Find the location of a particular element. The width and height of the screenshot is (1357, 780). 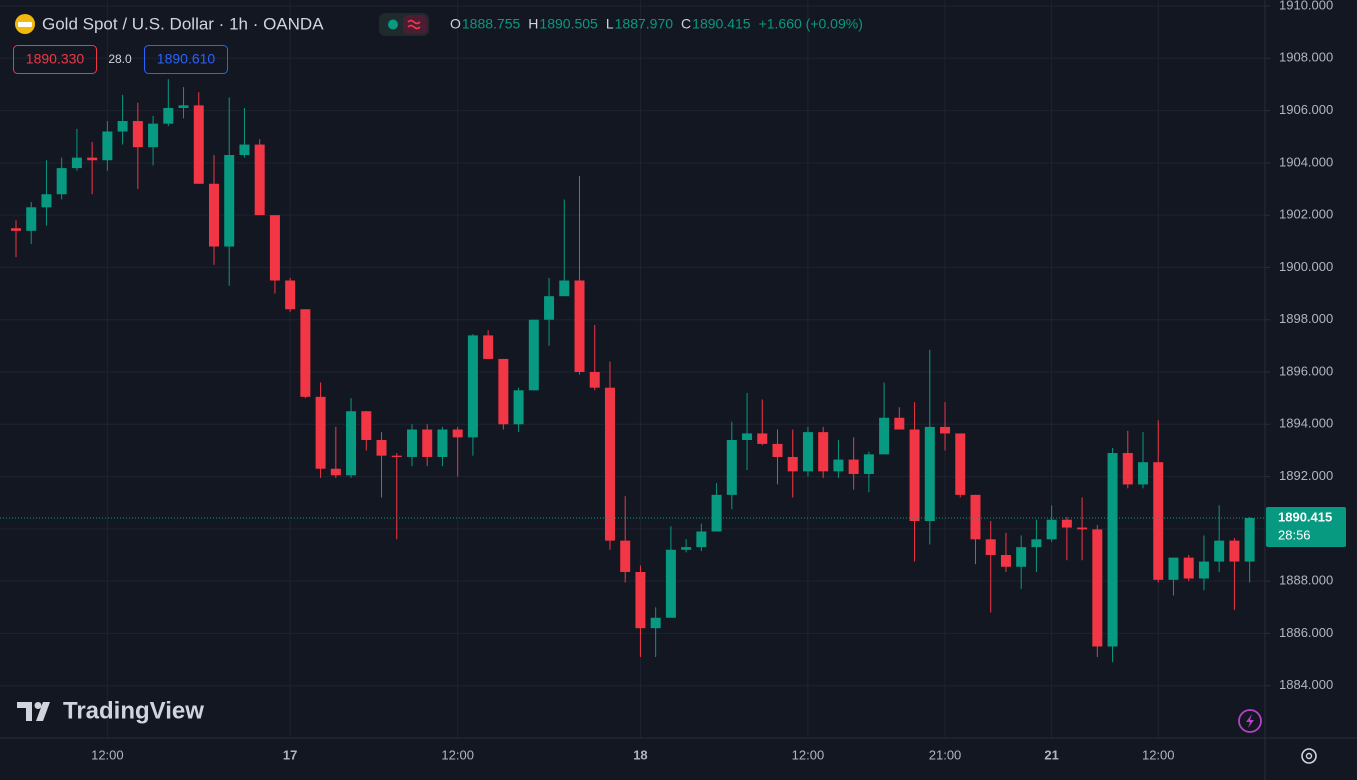

sell-price: 1890.330 is located at coordinates (55, 59).